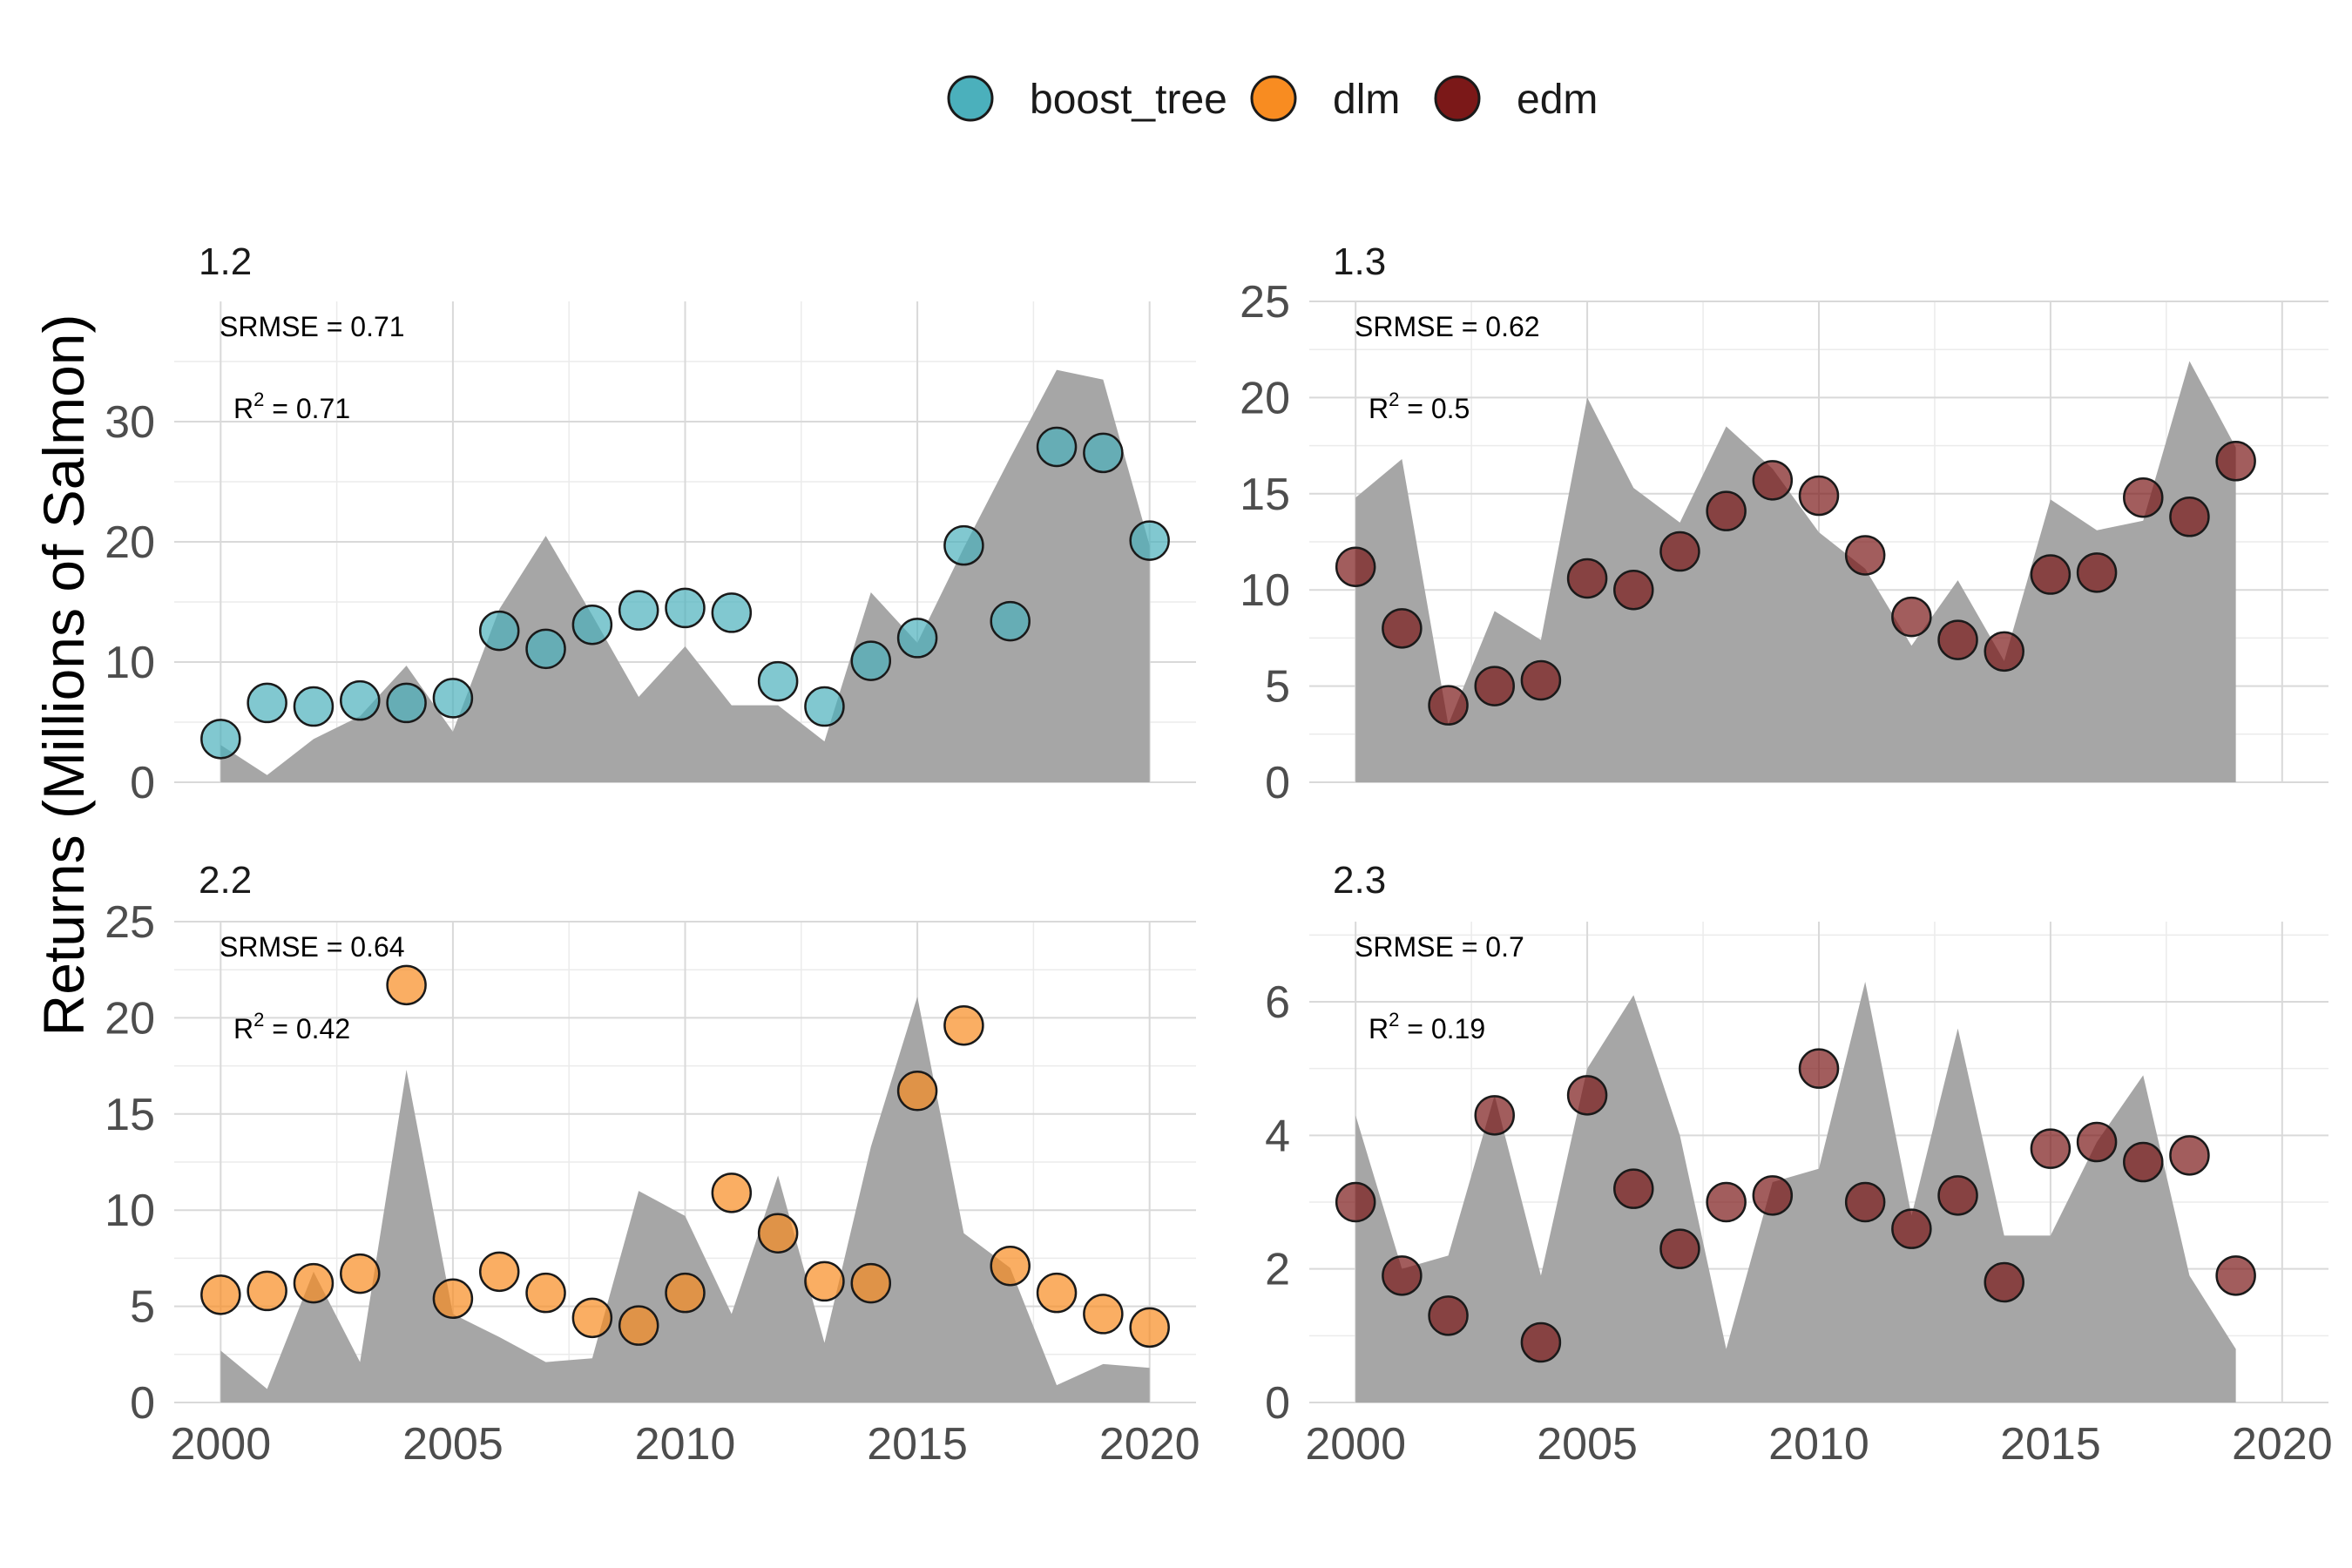  I want to click on y-tick-label: 2, so click(1277, 1270).